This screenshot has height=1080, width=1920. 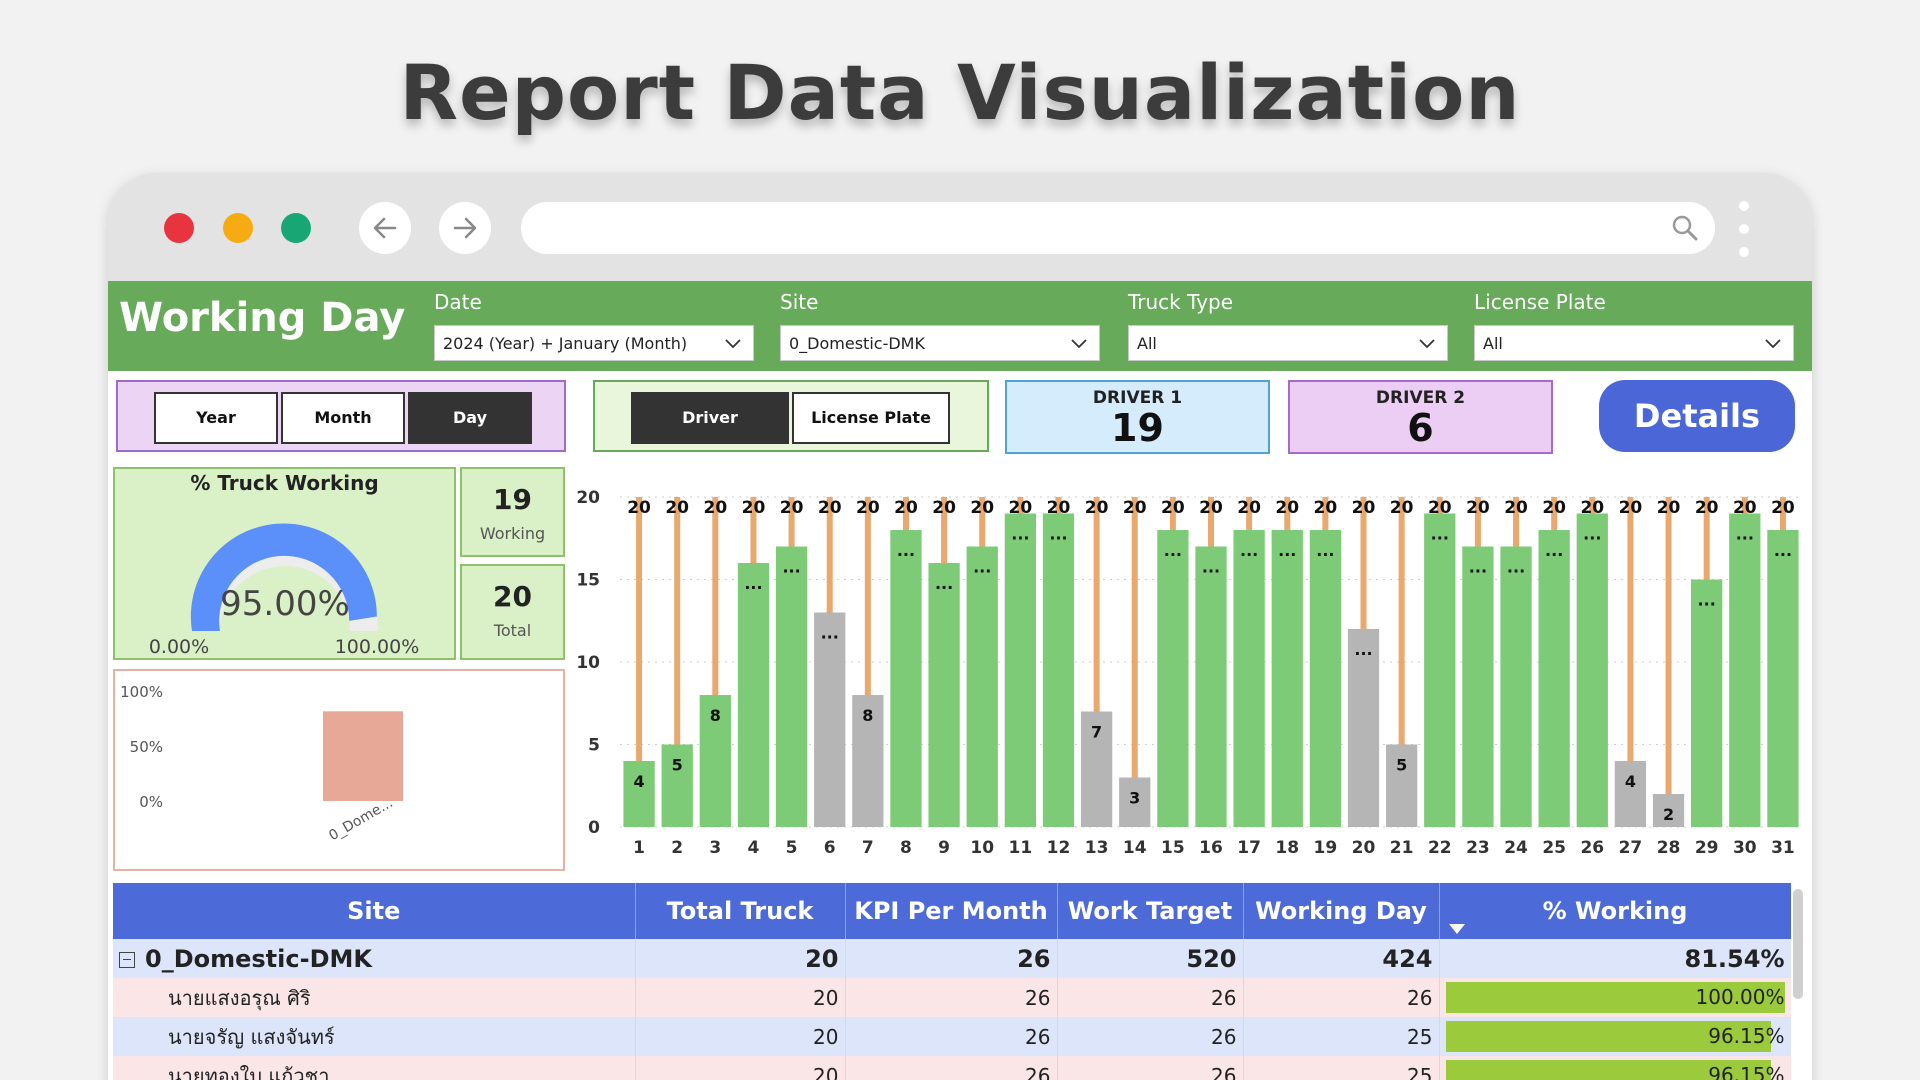 I want to click on table-row: นายทองใบ แก้วชา 20 26 26 25 96.15%, so click(x=952, y=1068).